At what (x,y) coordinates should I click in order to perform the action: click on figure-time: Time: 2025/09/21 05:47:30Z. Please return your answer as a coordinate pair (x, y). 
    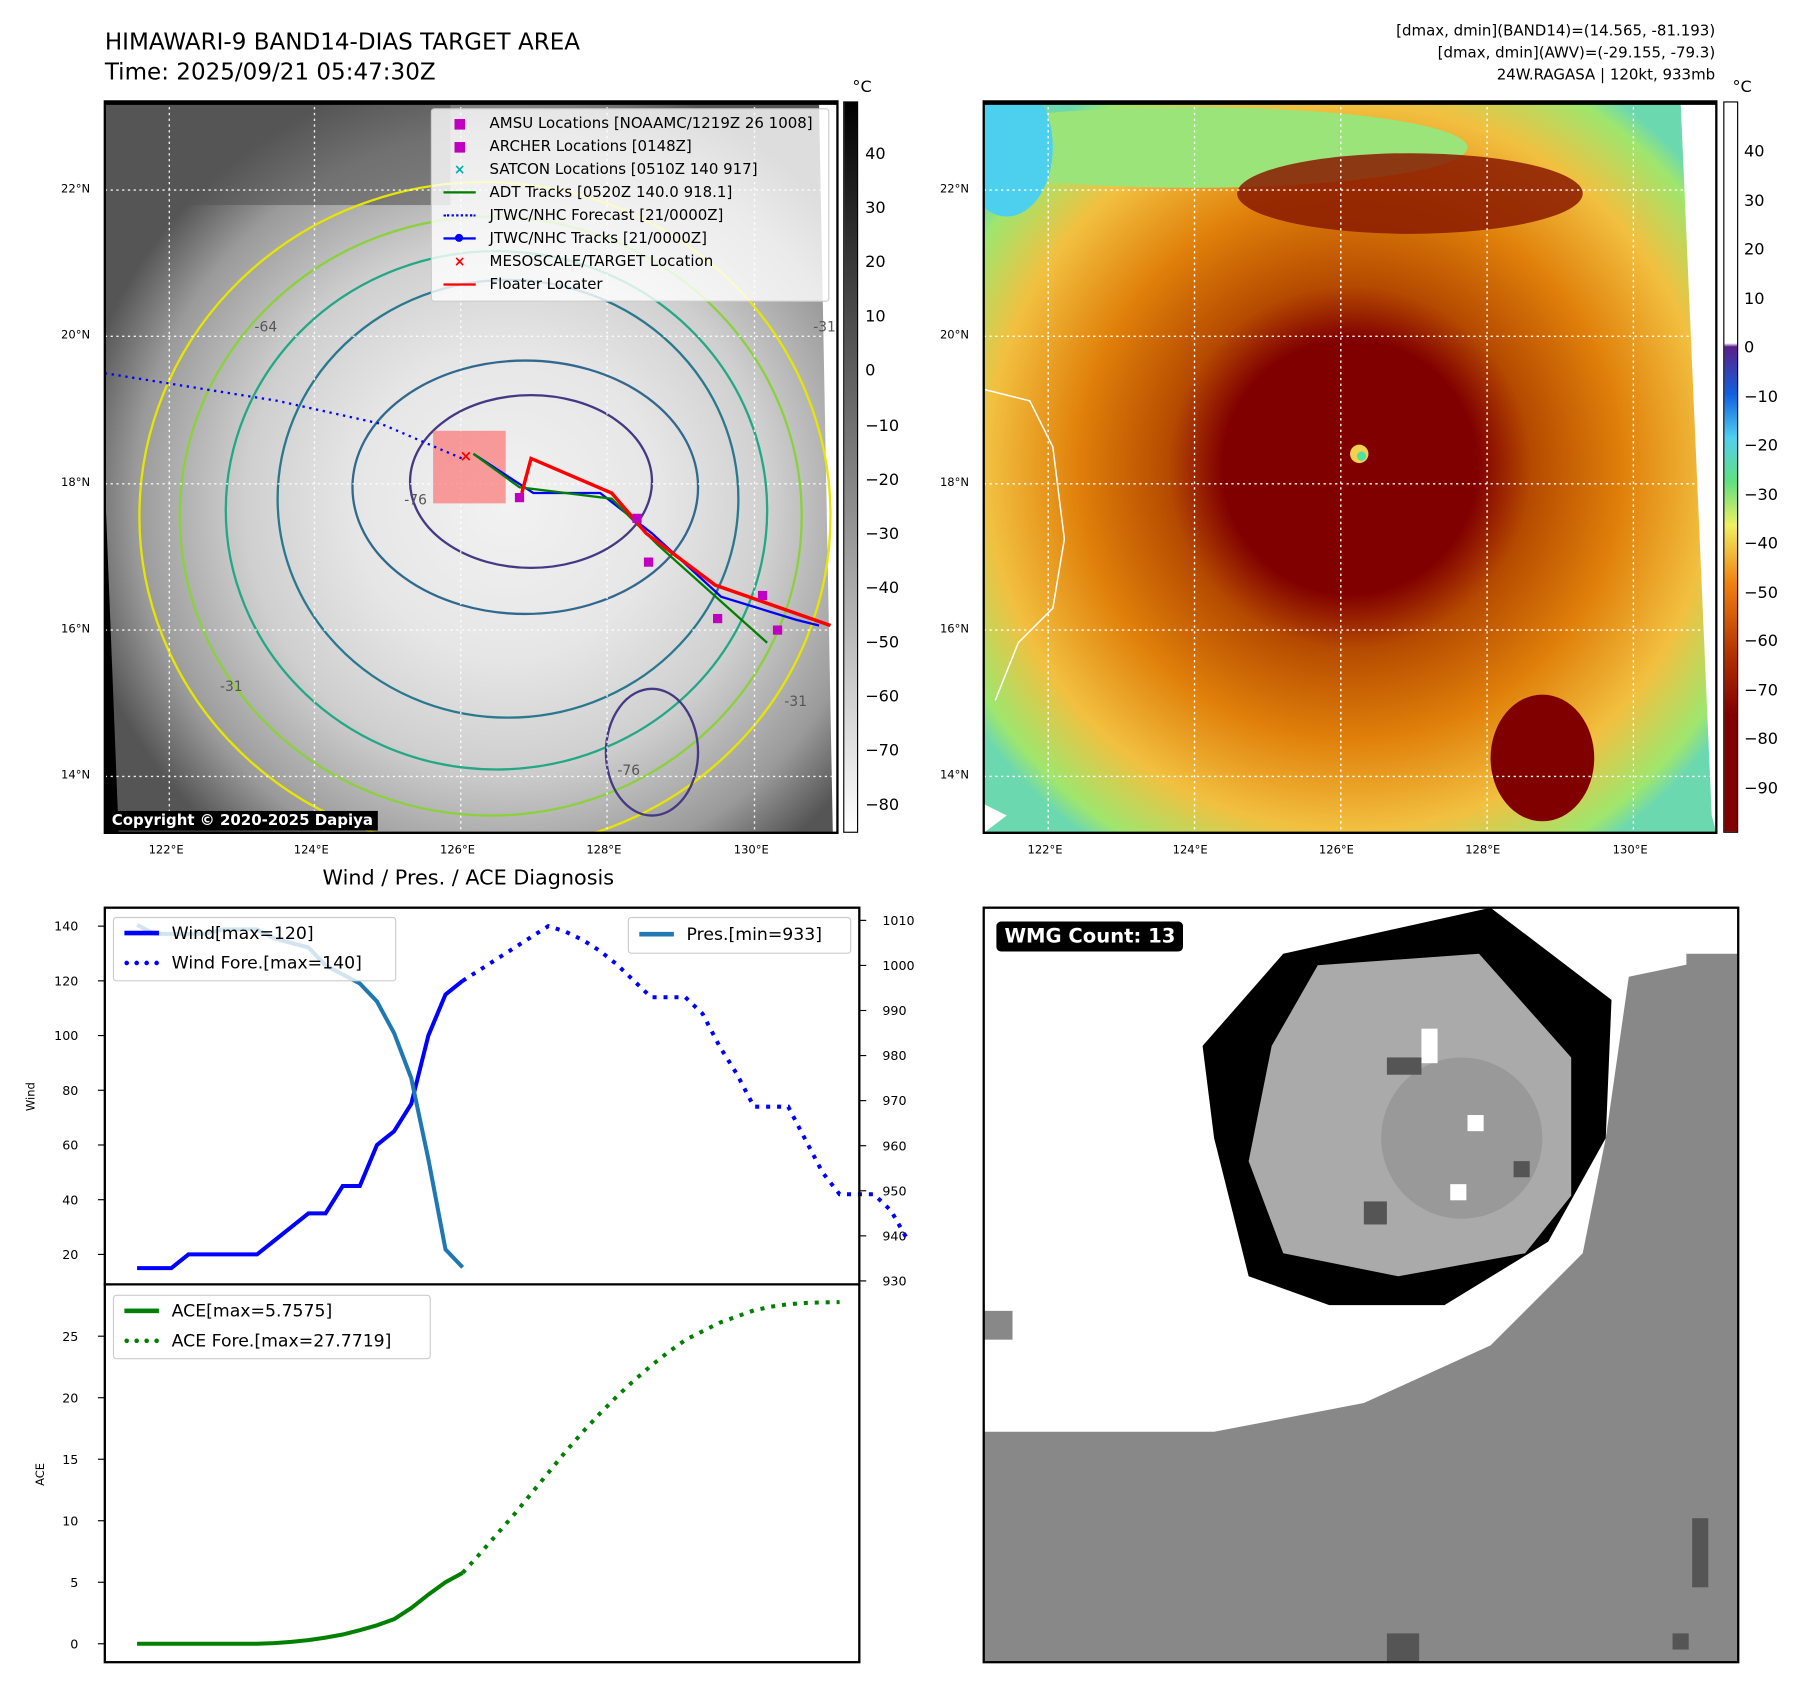
    Looking at the image, I should click on (270, 71).